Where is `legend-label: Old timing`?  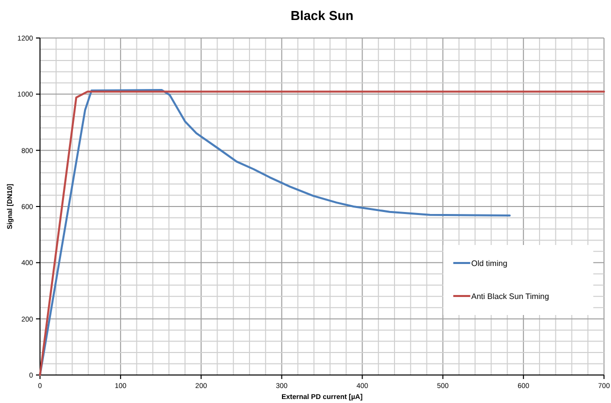
legend-label: Old timing is located at coordinates (489, 263).